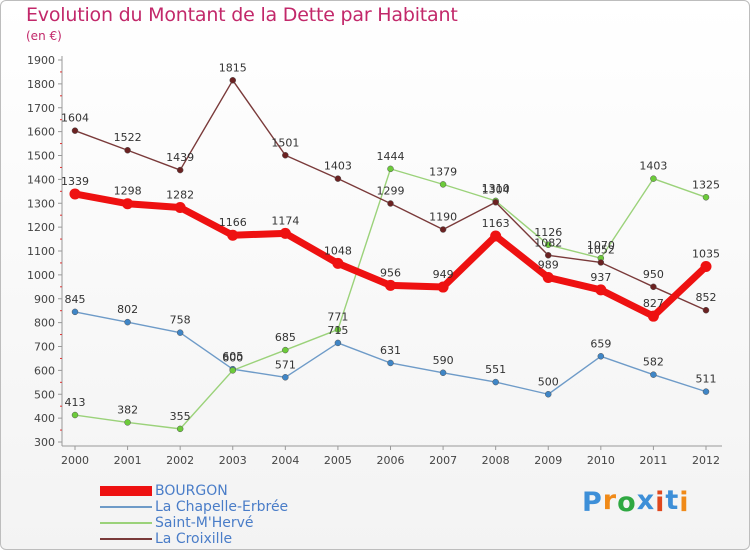  Describe the element at coordinates (443, 171) in the screenshot. I see `data-label: 1379` at that location.